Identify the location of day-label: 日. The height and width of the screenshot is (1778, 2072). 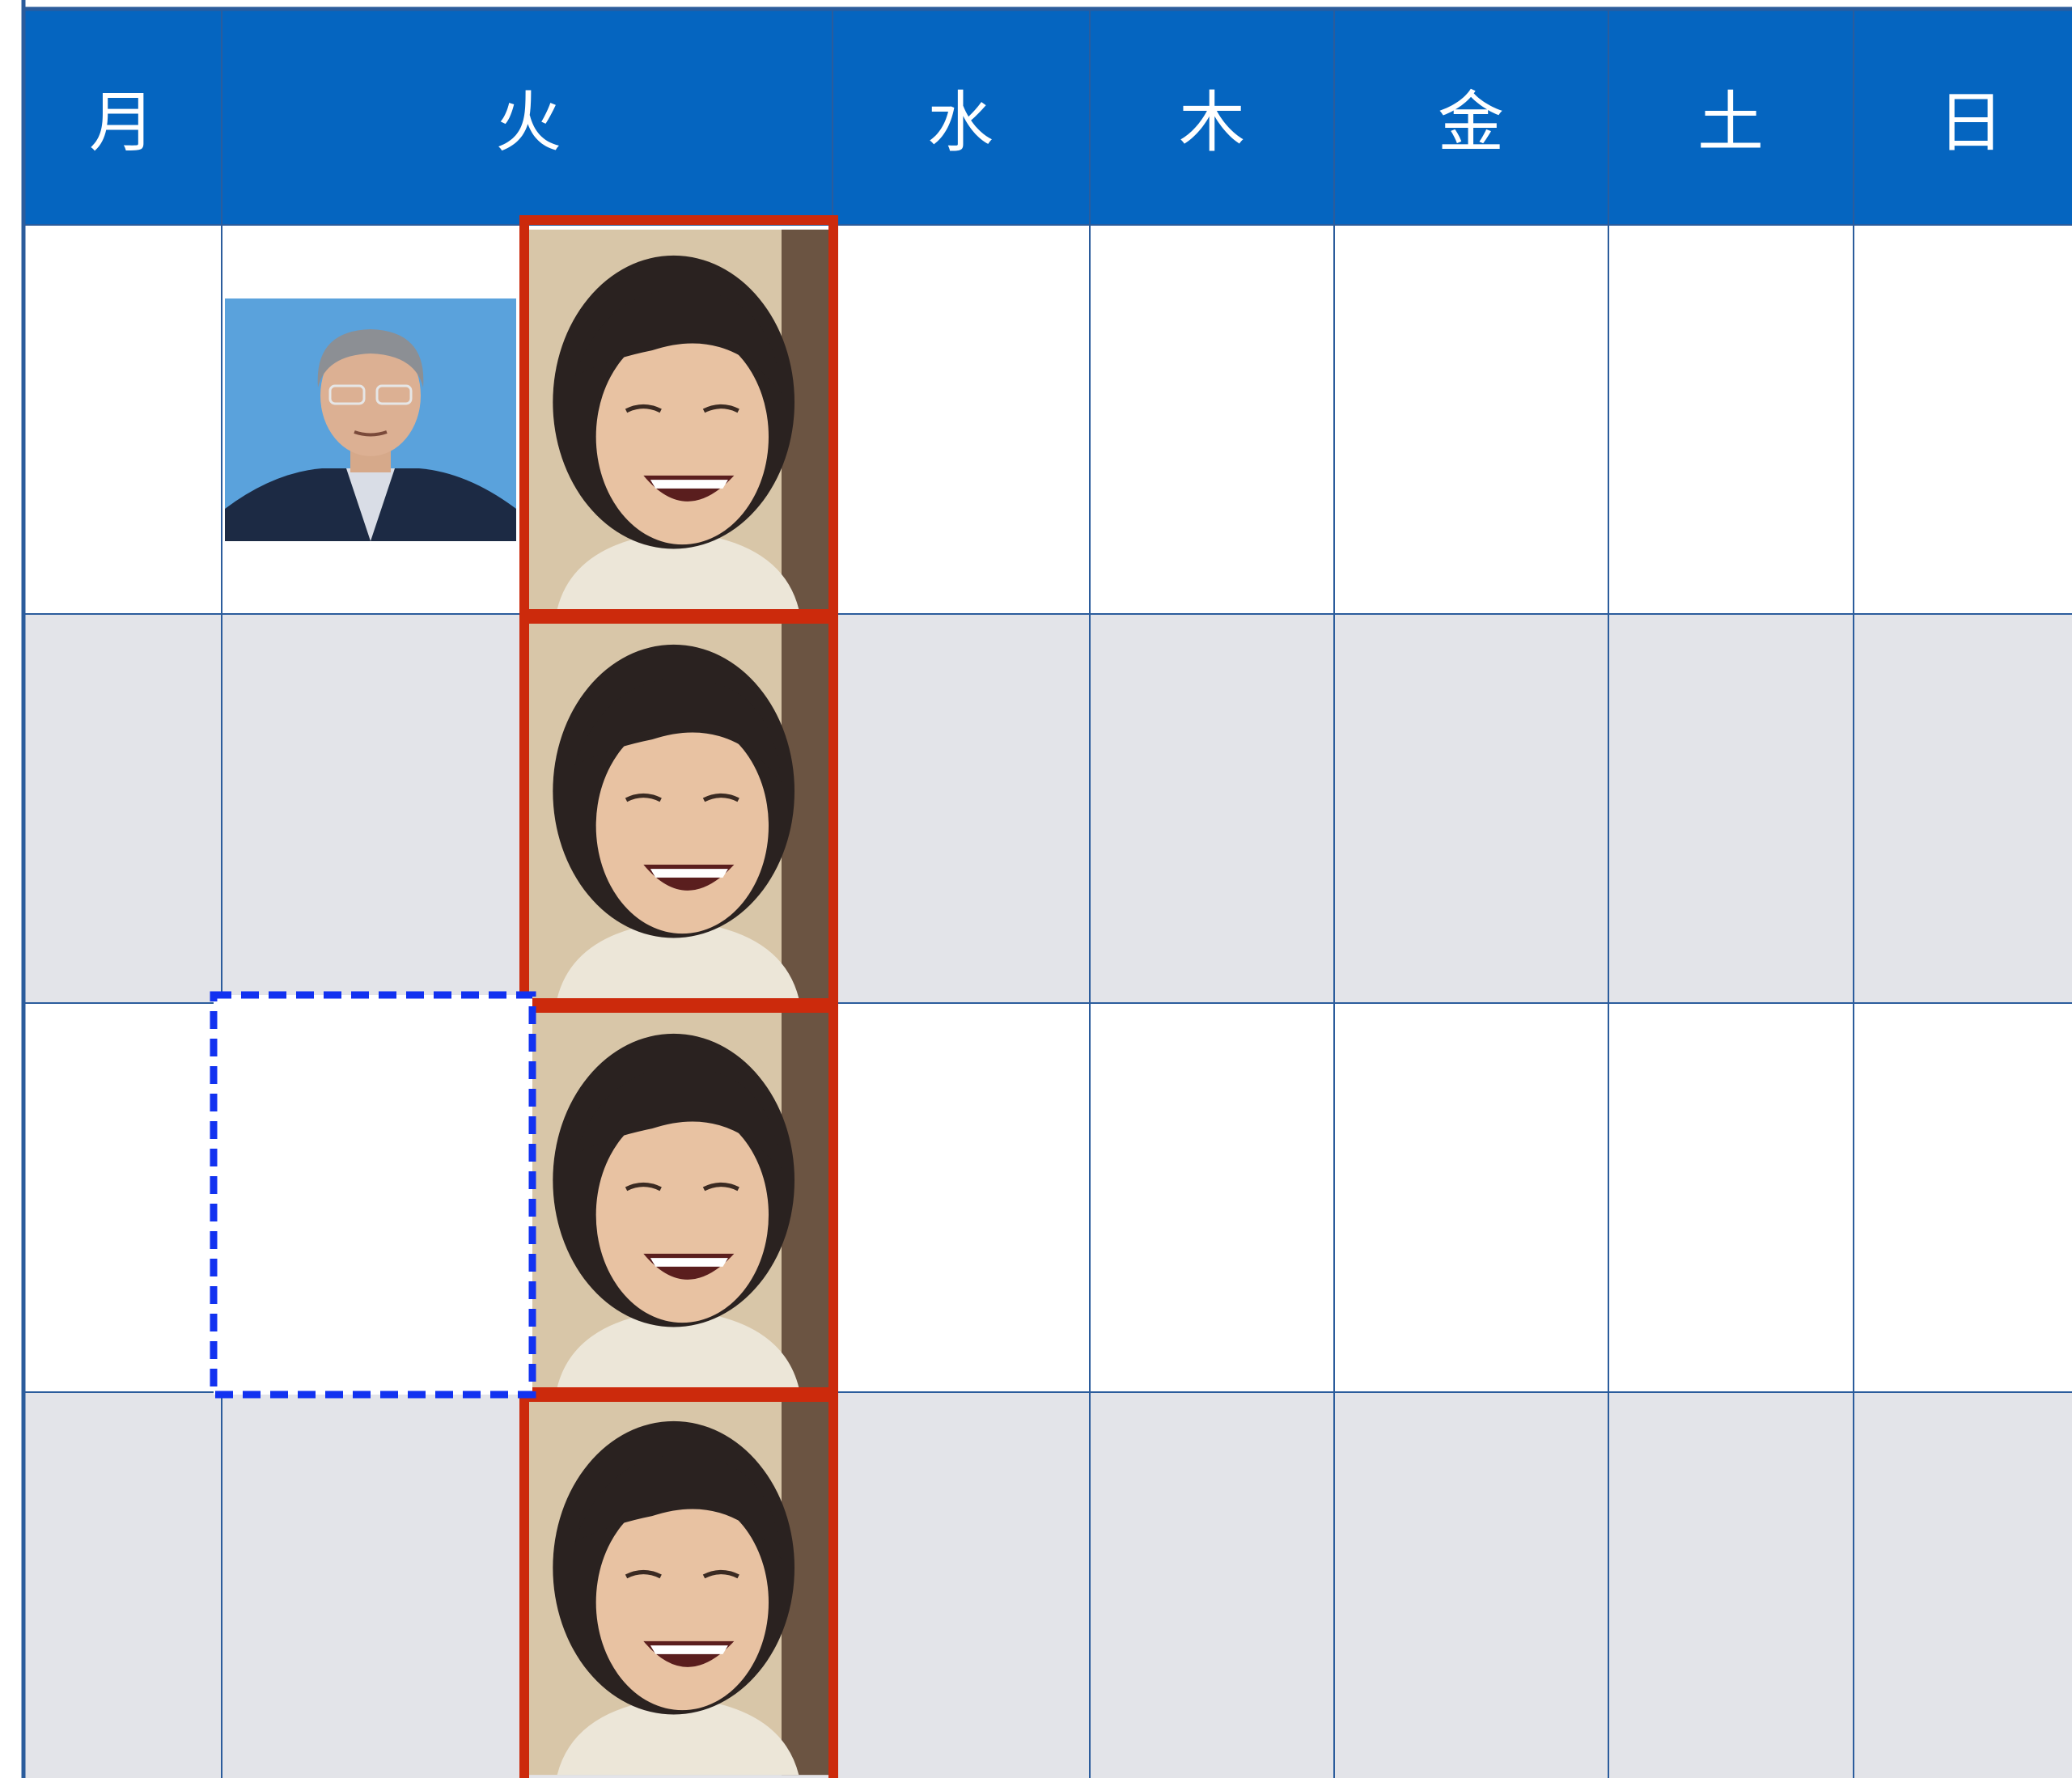
(1971, 123).